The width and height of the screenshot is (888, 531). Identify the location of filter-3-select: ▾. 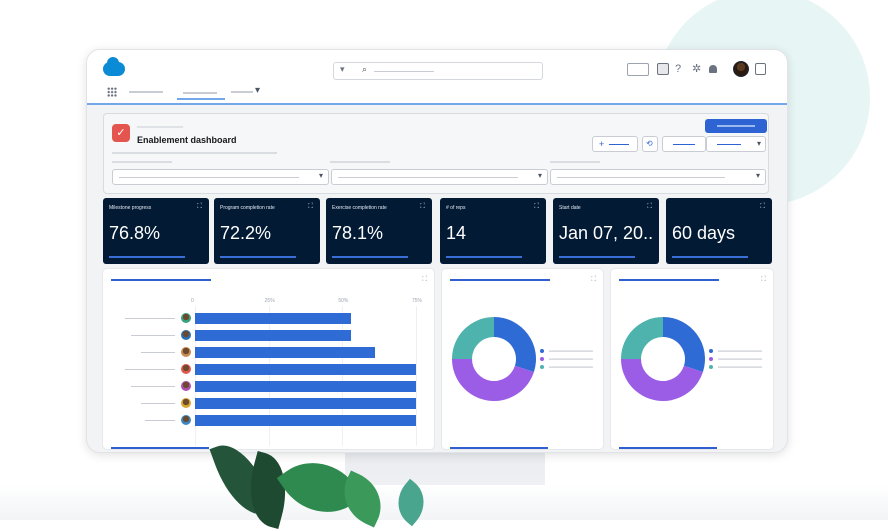
(658, 177).